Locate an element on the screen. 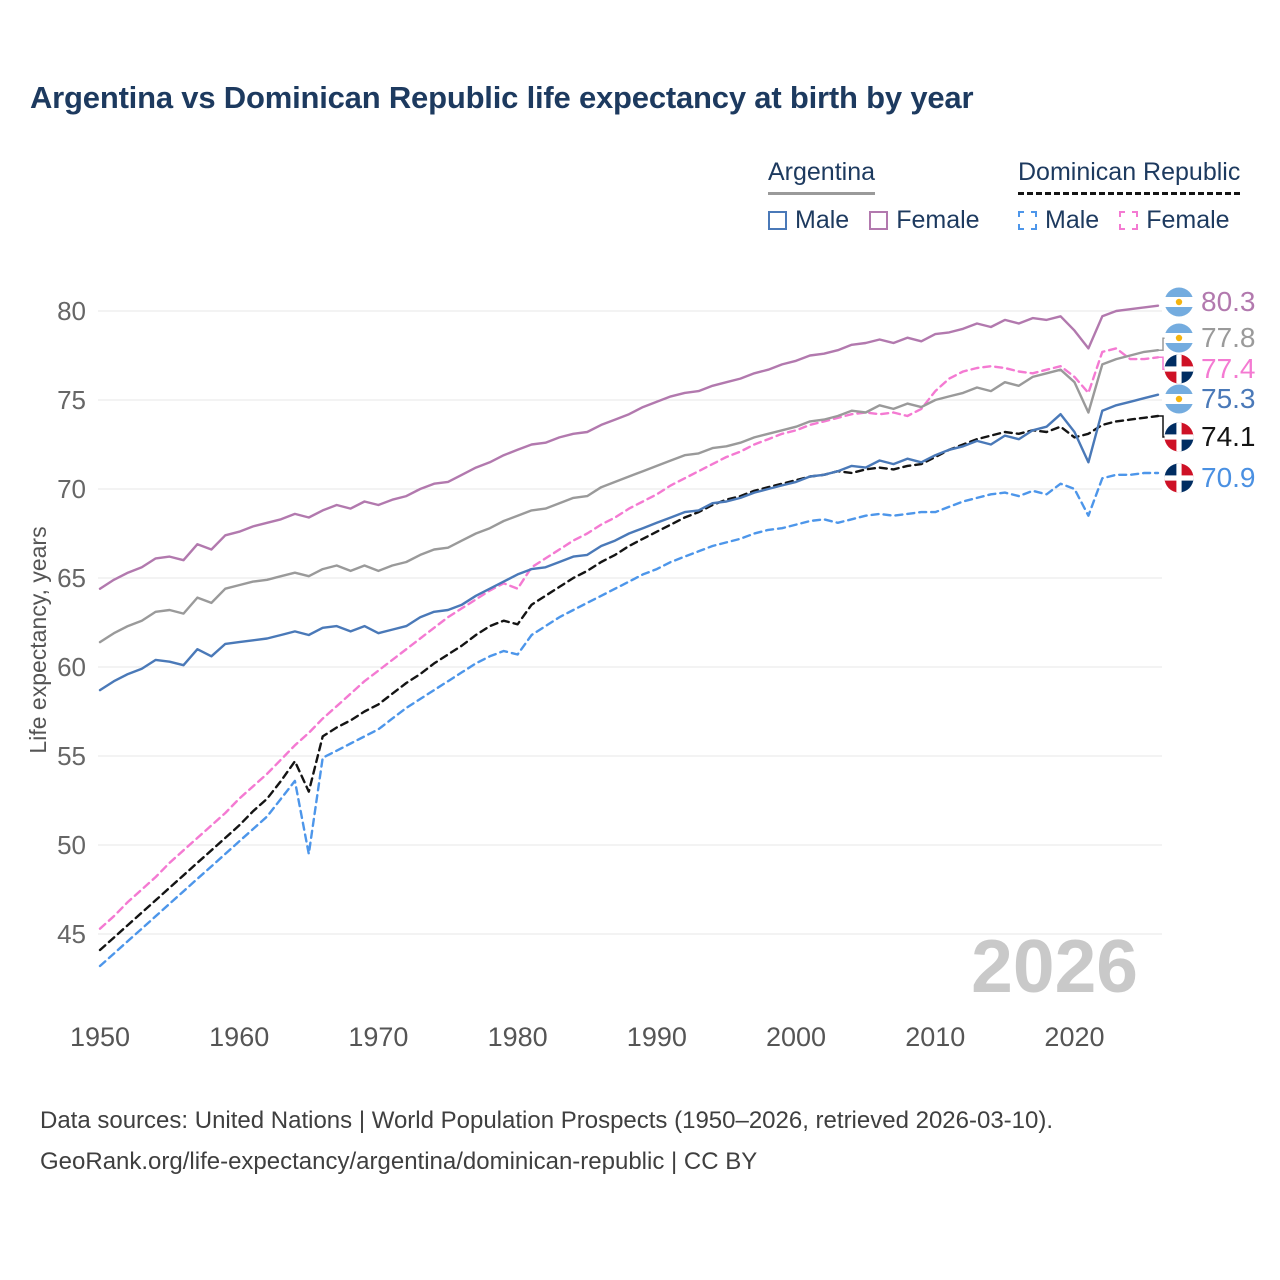 The image size is (1280, 1280). series-end-value: 77.4 is located at coordinates (1228, 369).